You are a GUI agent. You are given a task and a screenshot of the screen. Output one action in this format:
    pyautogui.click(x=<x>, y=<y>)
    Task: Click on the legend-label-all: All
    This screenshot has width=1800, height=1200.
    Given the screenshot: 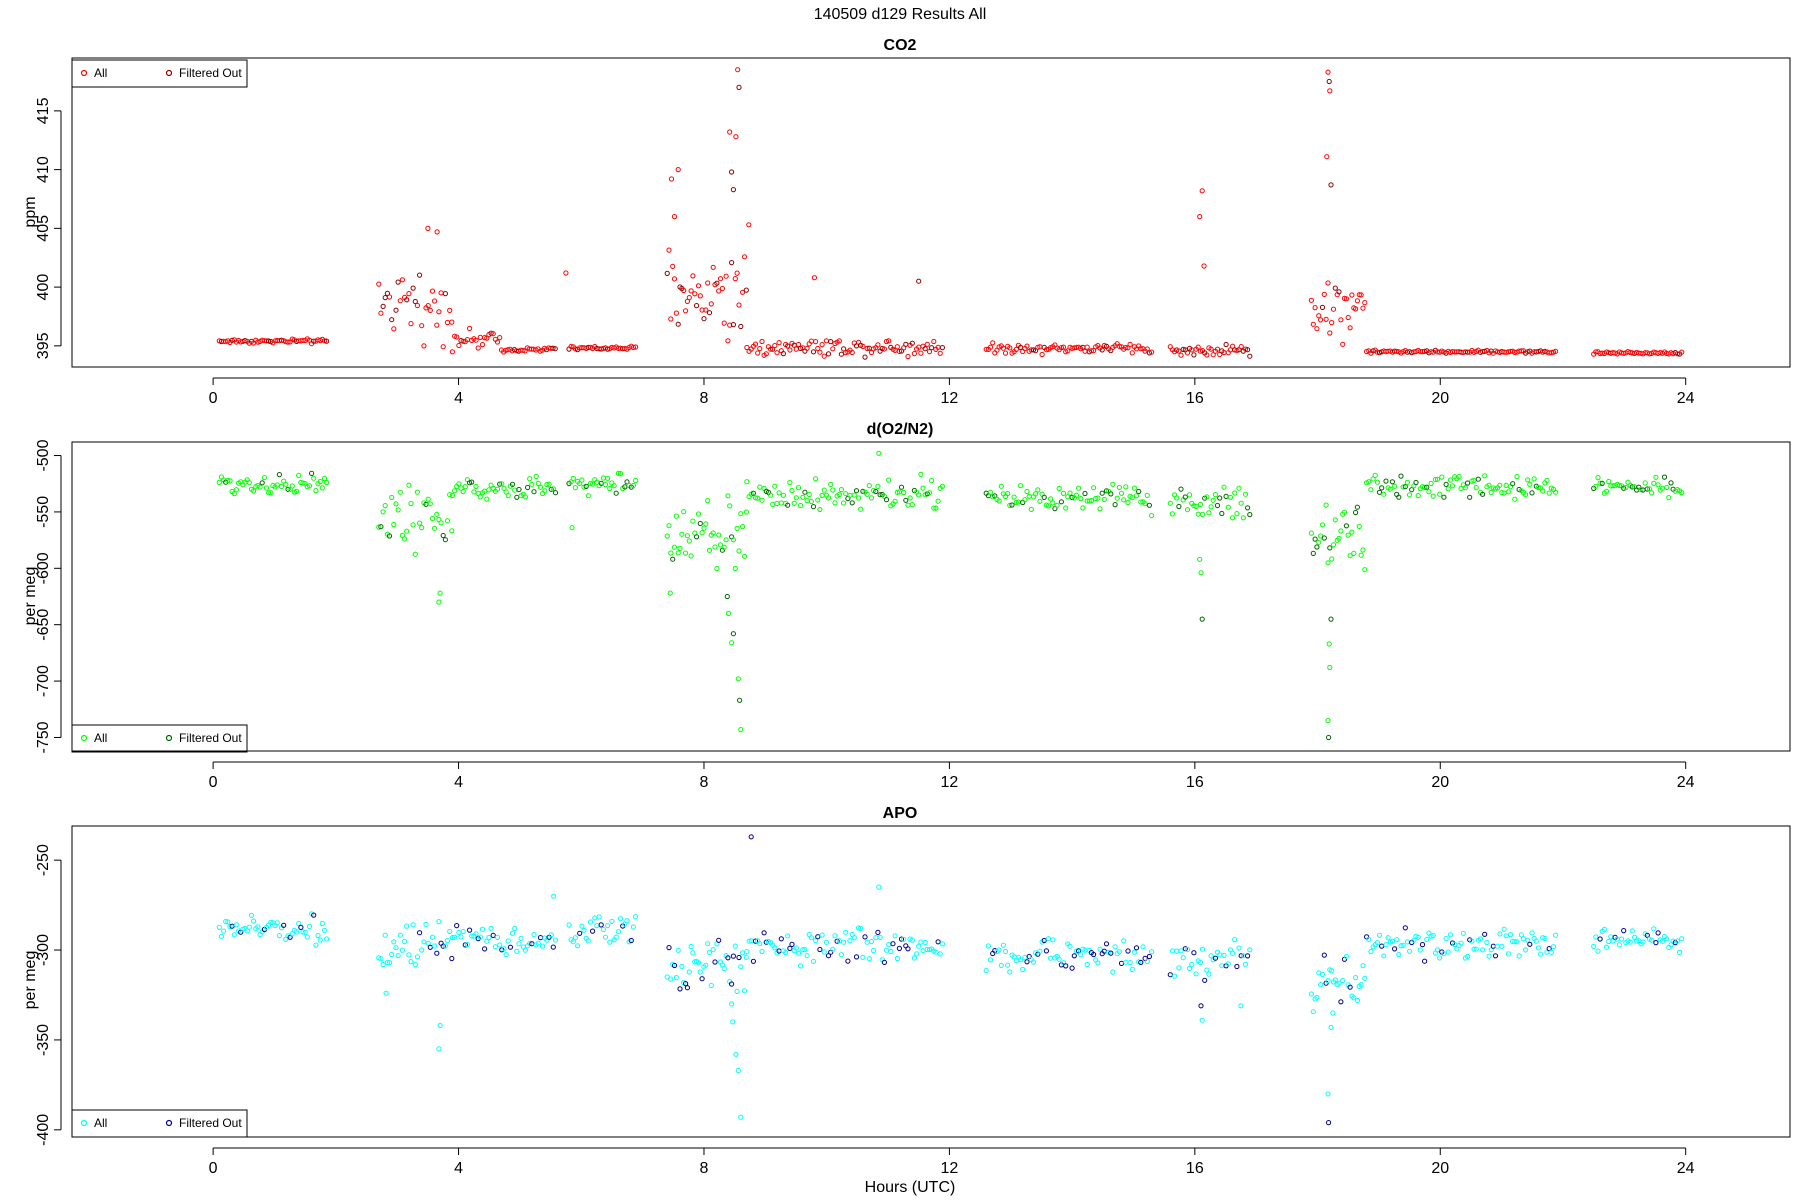 What is the action you would take?
    pyautogui.click(x=100, y=1123)
    